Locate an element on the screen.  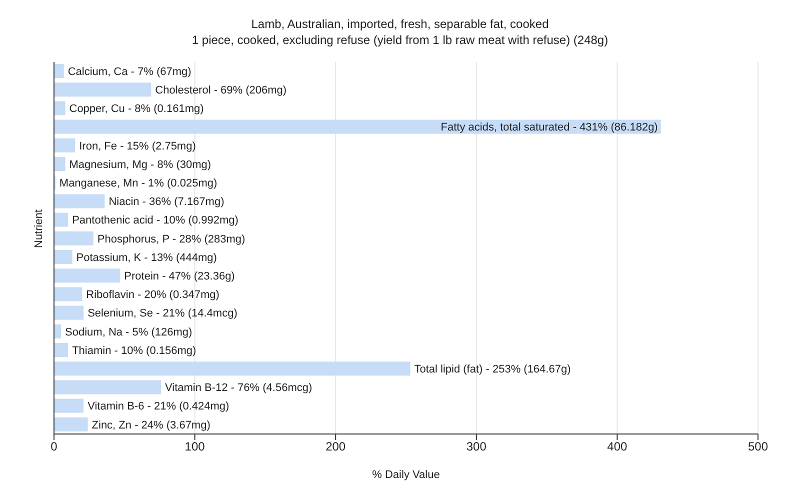
x-tick-label: 300 is located at coordinates (476, 447).